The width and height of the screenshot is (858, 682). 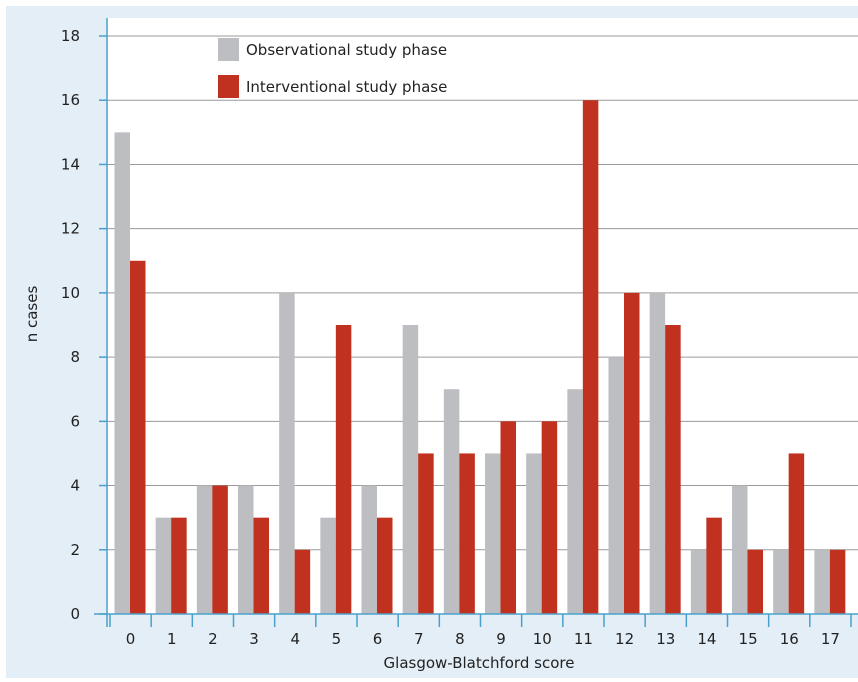 What do you see at coordinates (131, 639) in the screenshot?
I see `x-tick-label: 0` at bounding box center [131, 639].